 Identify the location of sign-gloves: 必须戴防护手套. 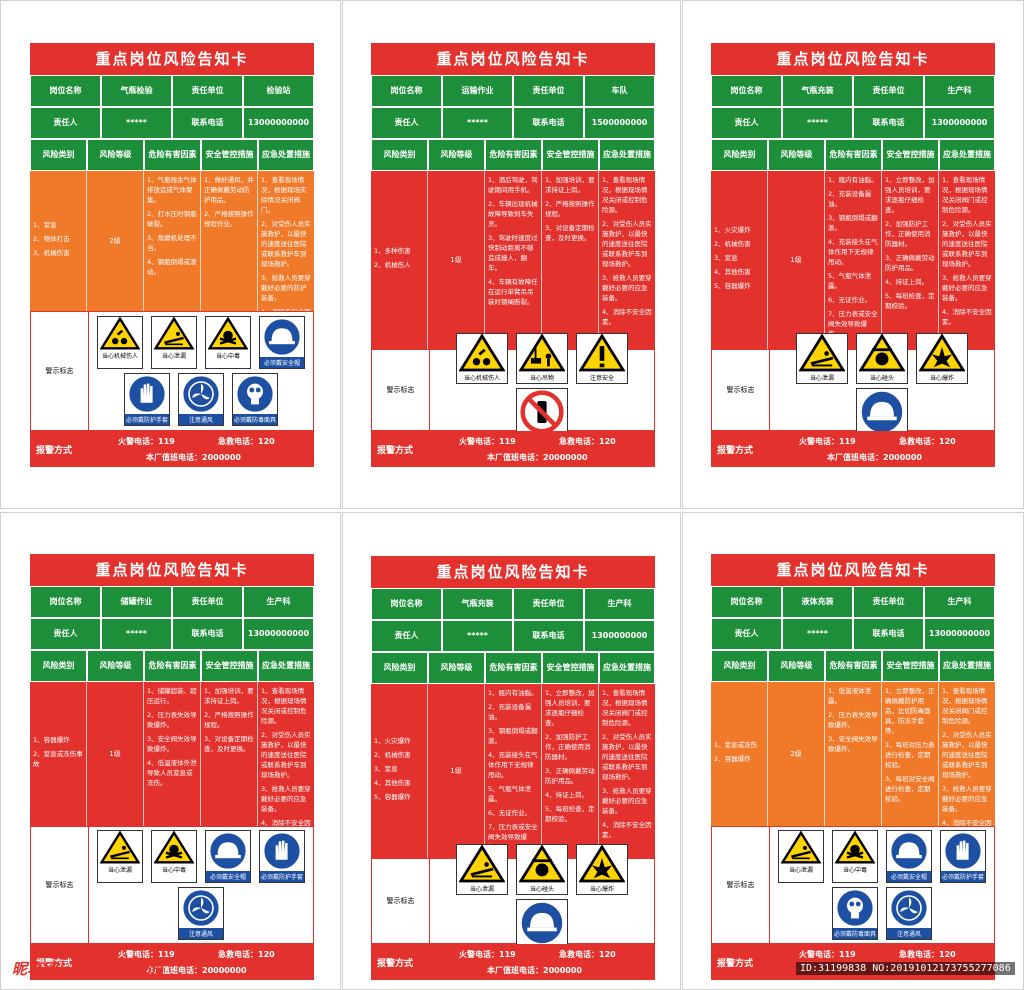
(963, 856).